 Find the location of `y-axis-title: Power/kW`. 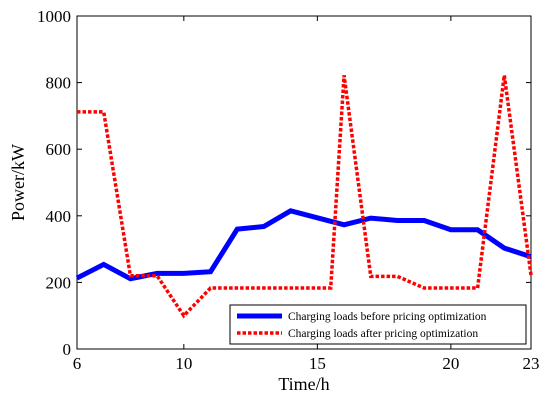

y-axis-title: Power/kW is located at coordinates (18, 182).